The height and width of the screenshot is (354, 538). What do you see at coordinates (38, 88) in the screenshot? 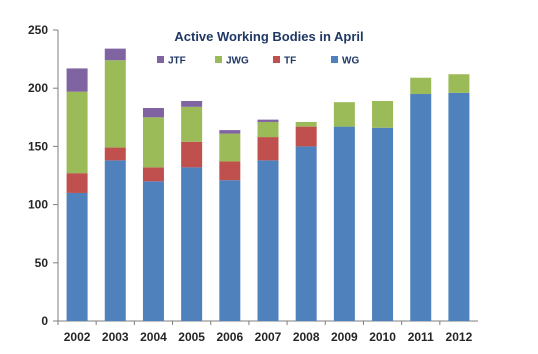
I see `y-tick-label: 200` at bounding box center [38, 88].